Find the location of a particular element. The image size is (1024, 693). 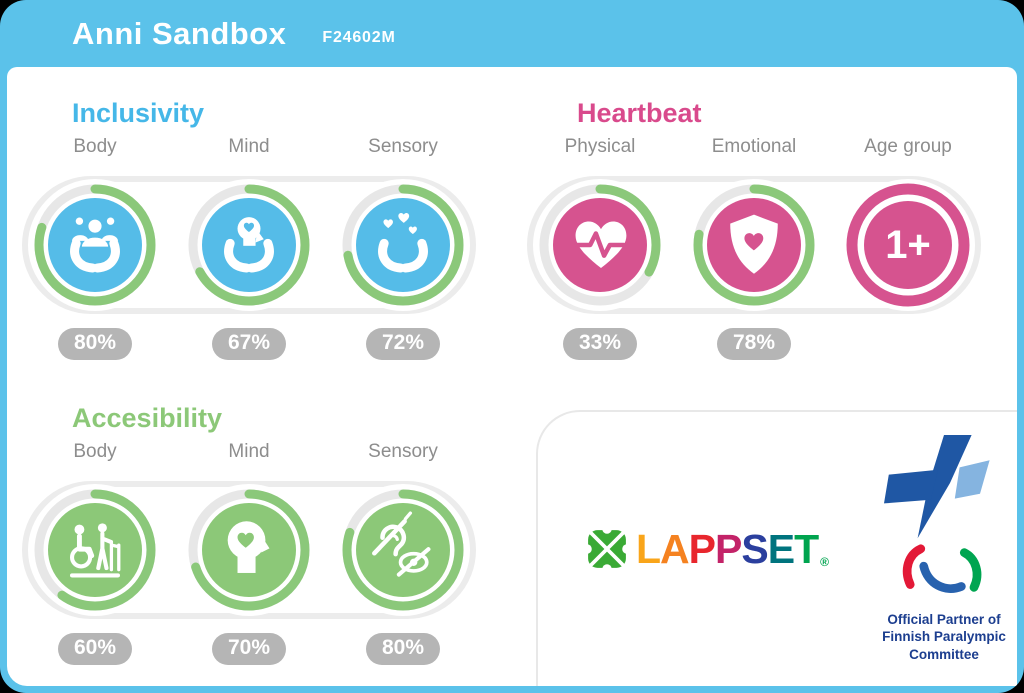

wheelchair-assist-icon is located at coordinates (95, 550).